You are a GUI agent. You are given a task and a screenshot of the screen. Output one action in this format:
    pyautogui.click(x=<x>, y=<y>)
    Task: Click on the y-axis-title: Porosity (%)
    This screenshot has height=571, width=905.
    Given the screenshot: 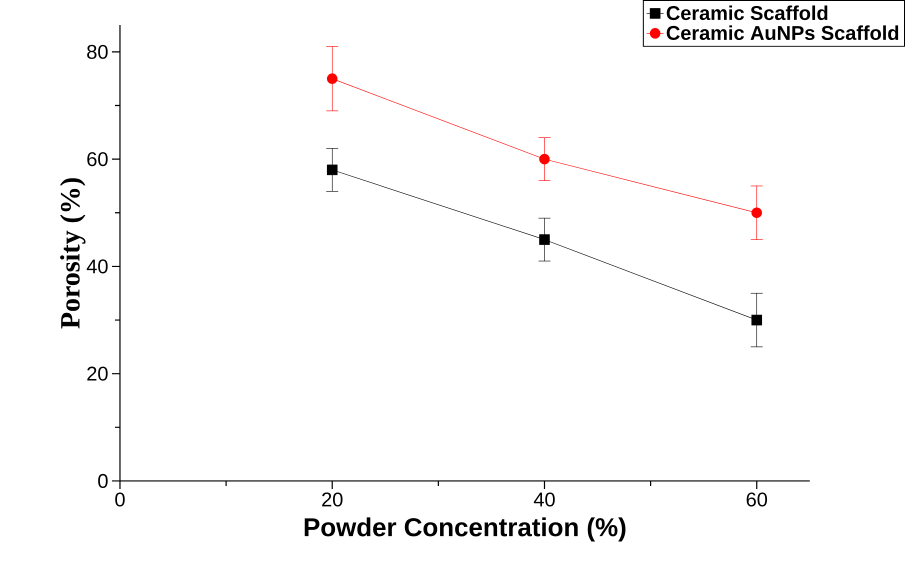 What is the action you would take?
    pyautogui.click(x=73, y=253)
    